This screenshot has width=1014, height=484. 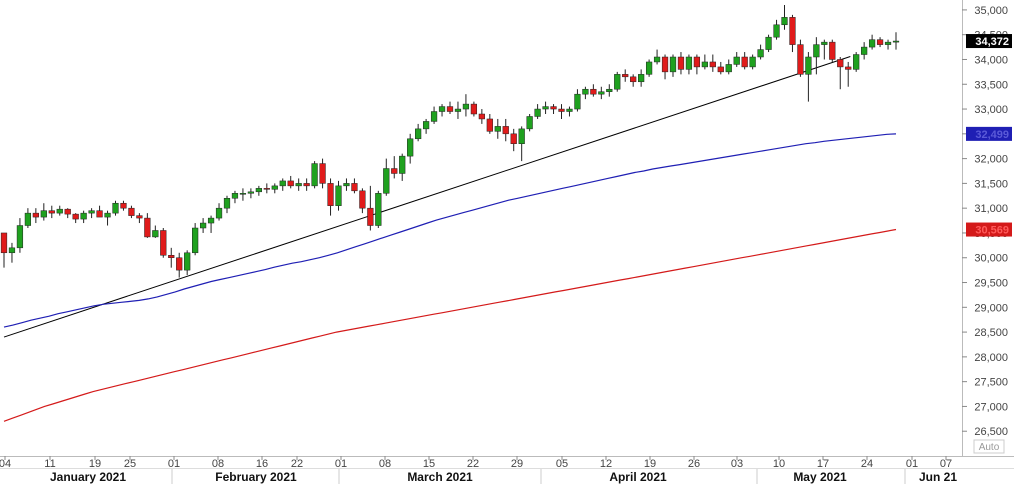 What do you see at coordinates (991, 432) in the screenshot?
I see `y-tick-label: 26,500` at bounding box center [991, 432].